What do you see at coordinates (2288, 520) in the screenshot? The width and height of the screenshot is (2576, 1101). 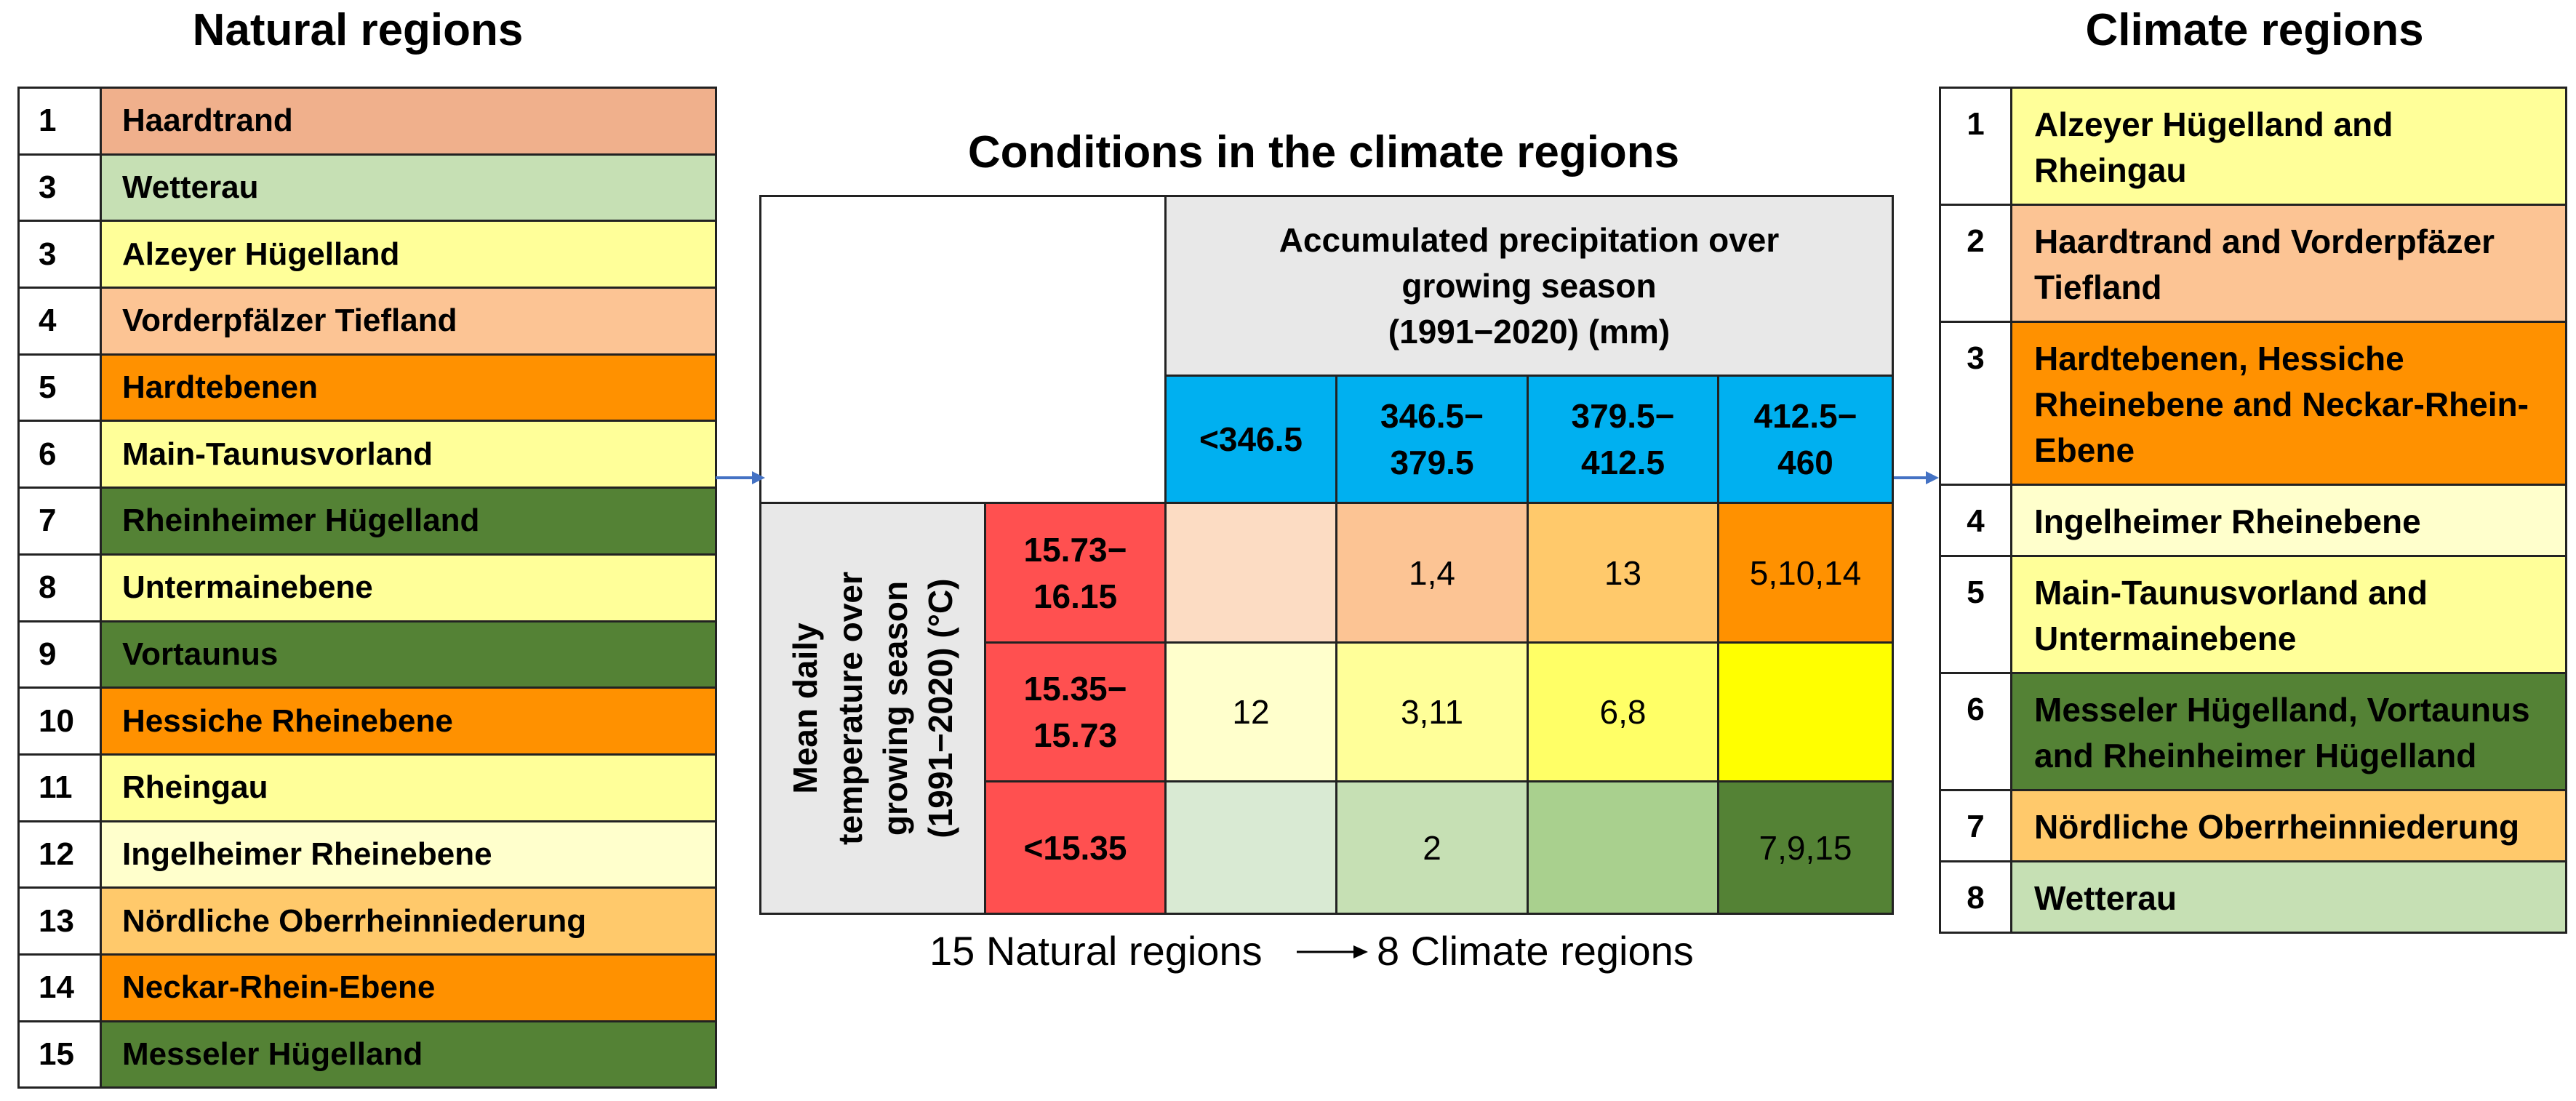 I see `climate-region-name: Ingelheimer Rheinebene` at bounding box center [2288, 520].